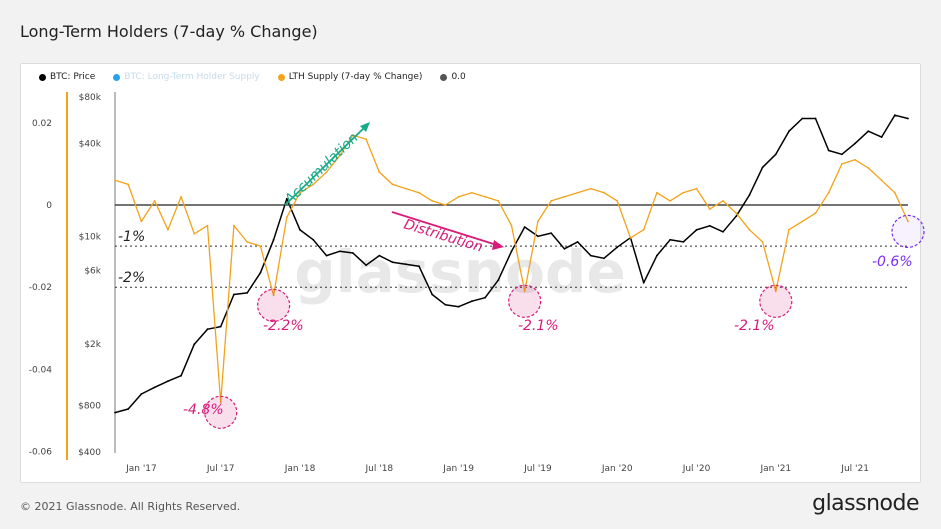  Describe the element at coordinates (892, 262) in the screenshot. I see `callout-label-4: -0.6%` at that location.